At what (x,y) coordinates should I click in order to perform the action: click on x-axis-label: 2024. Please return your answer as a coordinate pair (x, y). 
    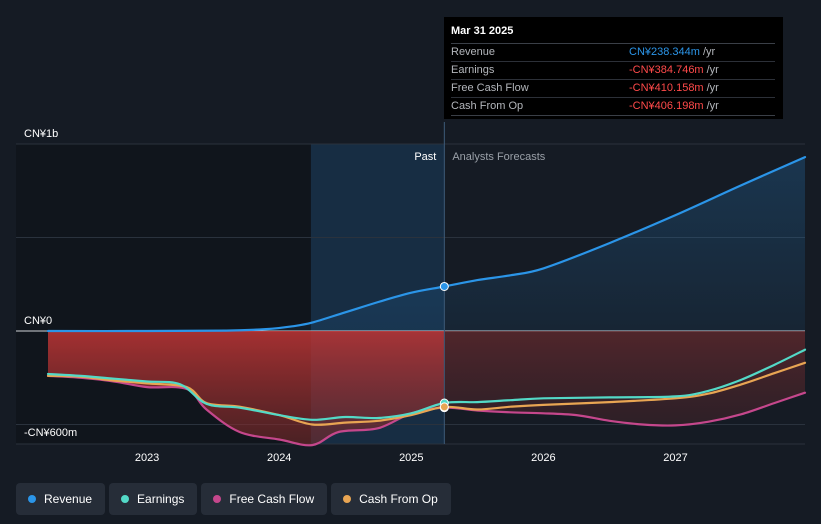
    Looking at the image, I should click on (279, 458).